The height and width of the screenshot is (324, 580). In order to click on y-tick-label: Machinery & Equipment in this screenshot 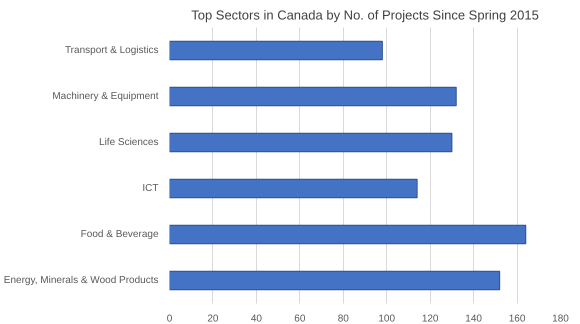, I will do `click(105, 96)`.